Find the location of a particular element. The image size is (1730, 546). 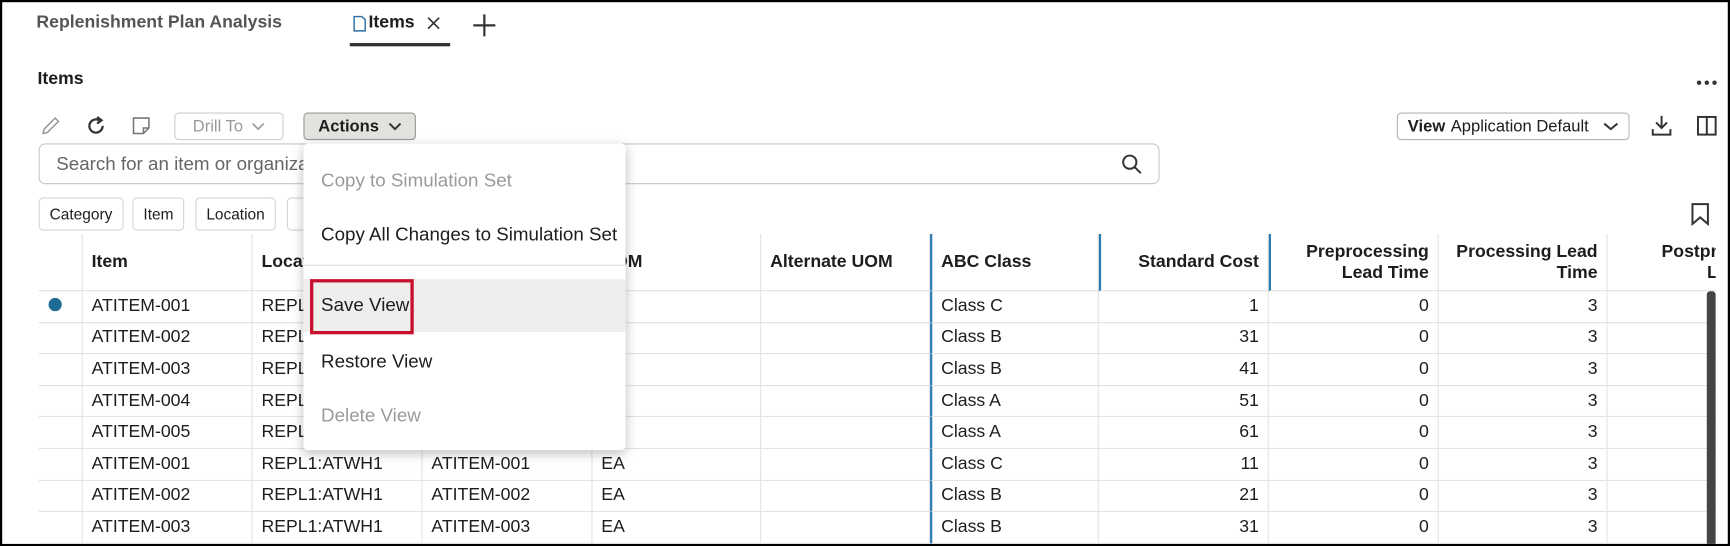

actions-label: Actions is located at coordinates (348, 126).